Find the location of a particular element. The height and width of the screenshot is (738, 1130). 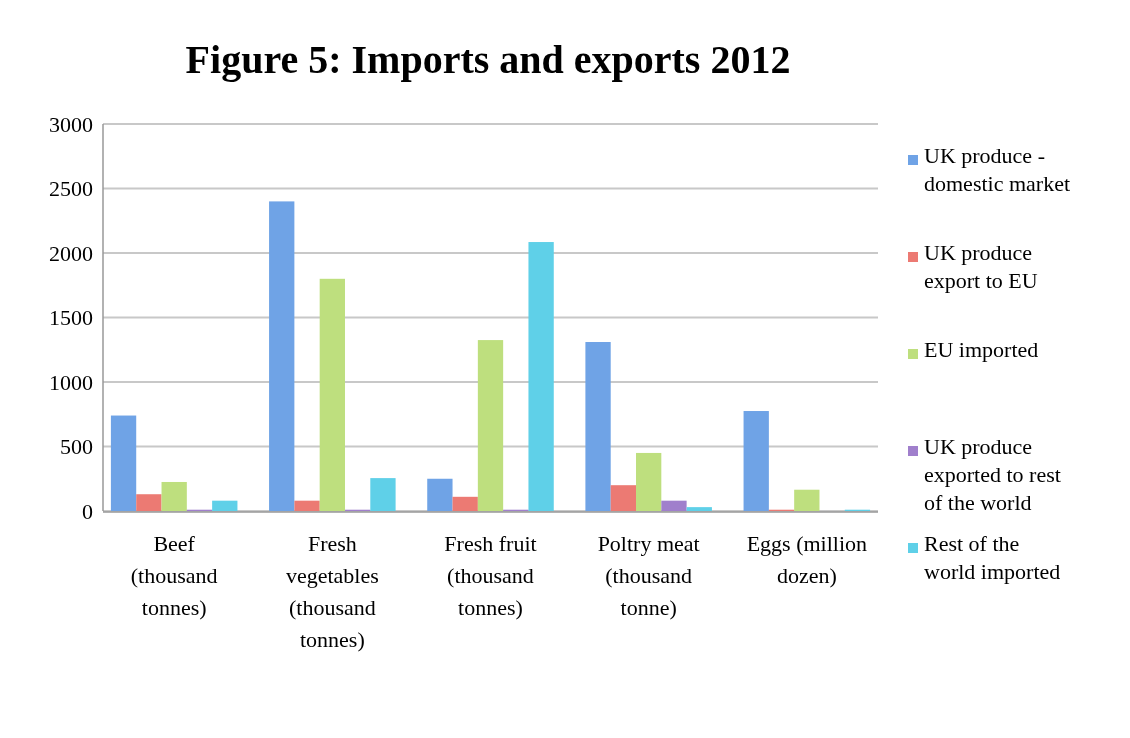

x-tick-label: Beef (thousand tonnes) is located at coordinates (174, 575).